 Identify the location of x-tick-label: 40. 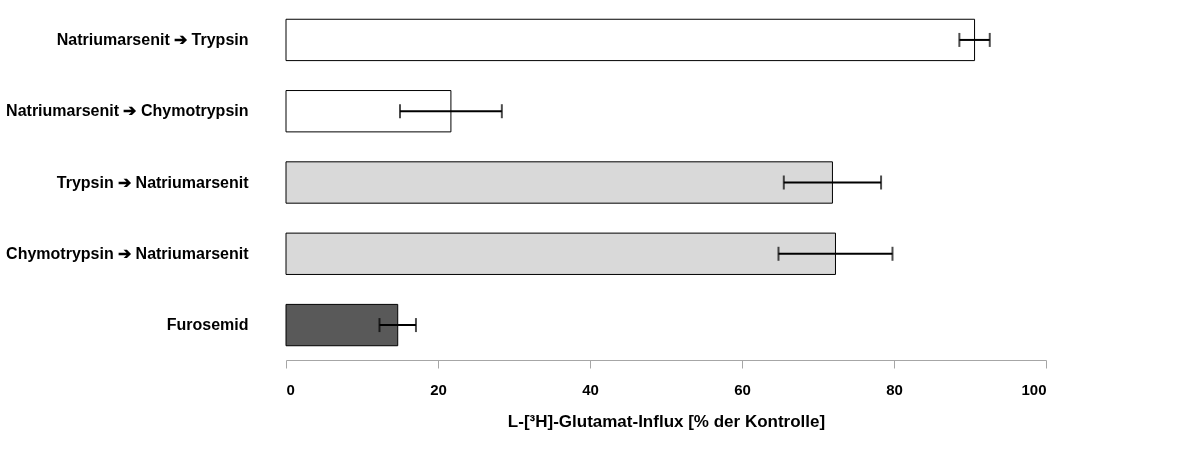
(590, 389).